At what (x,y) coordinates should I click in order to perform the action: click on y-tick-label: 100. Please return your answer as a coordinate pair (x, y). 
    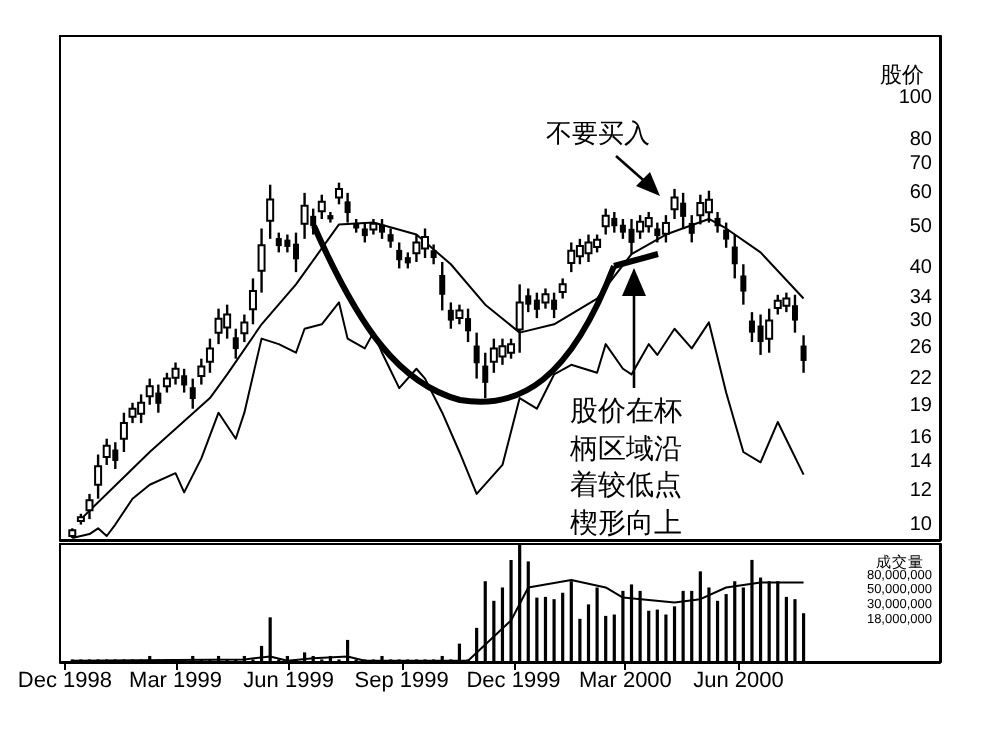
    Looking at the image, I should click on (915, 98).